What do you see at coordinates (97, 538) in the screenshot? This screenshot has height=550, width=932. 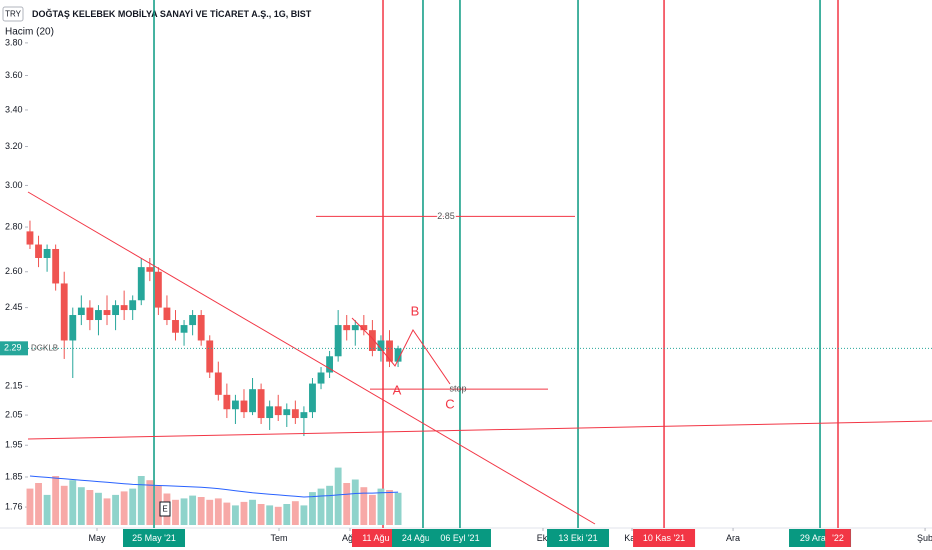 I see `x-tick-label: May` at bounding box center [97, 538].